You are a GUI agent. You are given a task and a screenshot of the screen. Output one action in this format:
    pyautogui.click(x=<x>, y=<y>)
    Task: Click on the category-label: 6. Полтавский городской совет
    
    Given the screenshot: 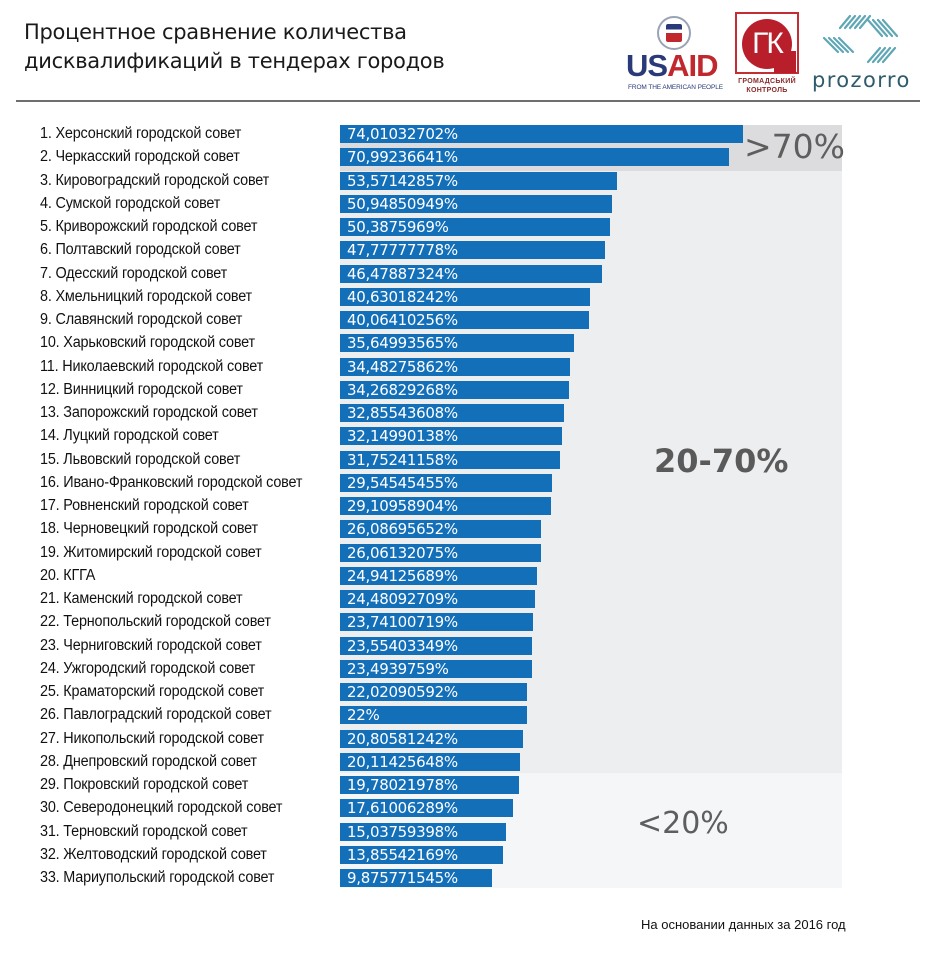 What is the action you would take?
    pyautogui.click(x=140, y=250)
    